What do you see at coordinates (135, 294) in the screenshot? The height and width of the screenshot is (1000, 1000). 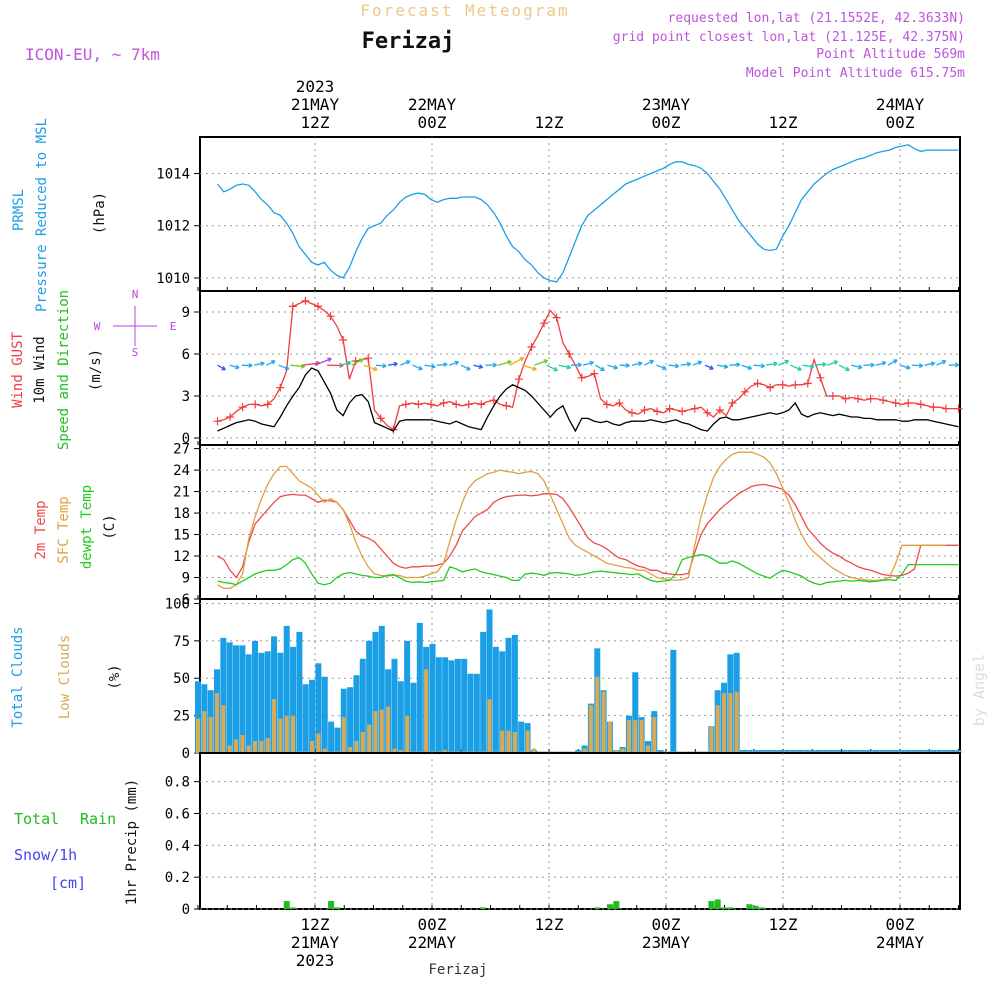 I see `compass-letter: N` at bounding box center [135, 294].